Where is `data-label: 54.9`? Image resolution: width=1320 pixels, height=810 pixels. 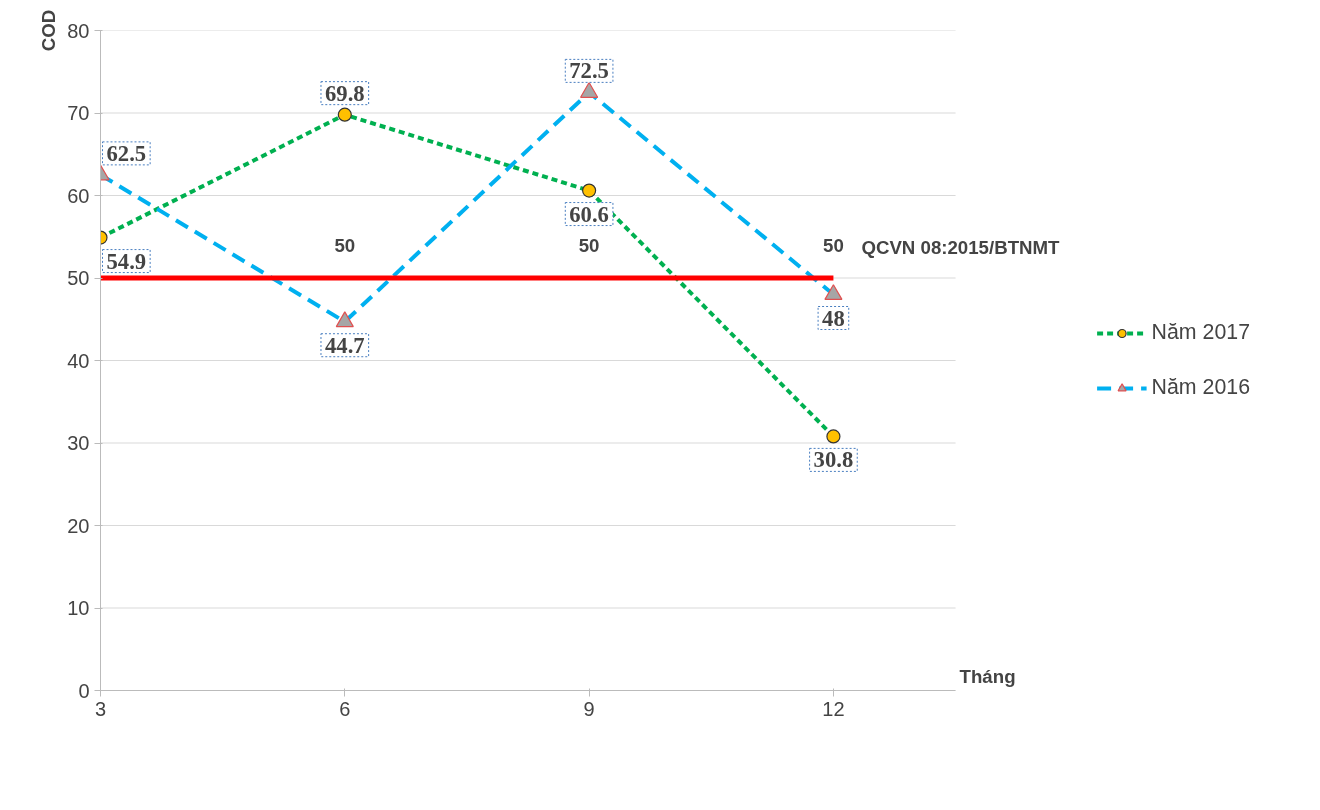 data-label: 54.9 is located at coordinates (126, 261).